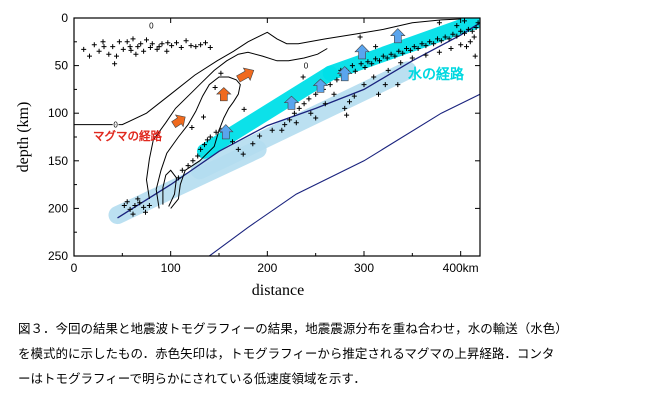 This screenshot has height=400, width=672. Describe the element at coordinates (224, 94) in the screenshot. I see `magma-arrow` at that location.